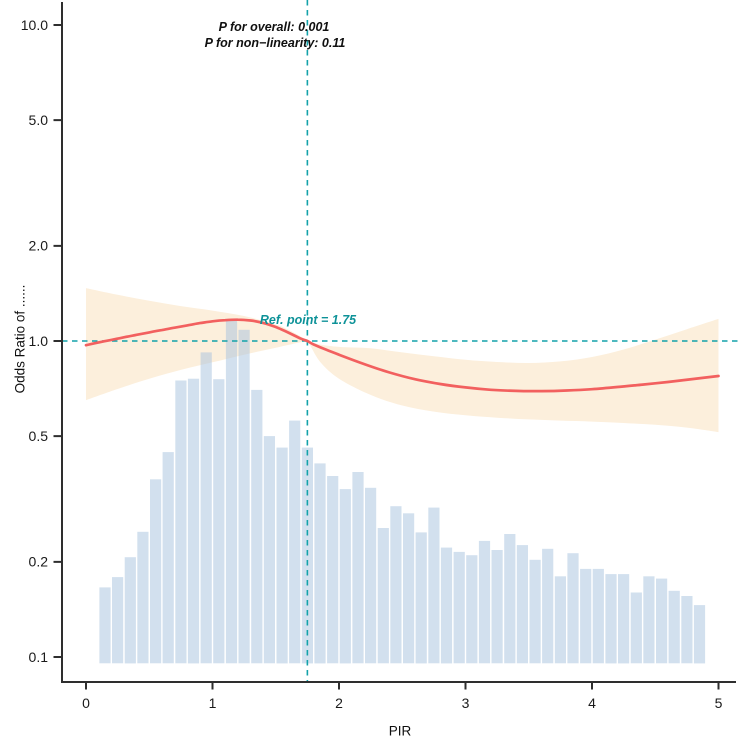 This screenshot has width=744, height=743. Describe the element at coordinates (213, 703) in the screenshot. I see `x-tick-label: 1` at that location.